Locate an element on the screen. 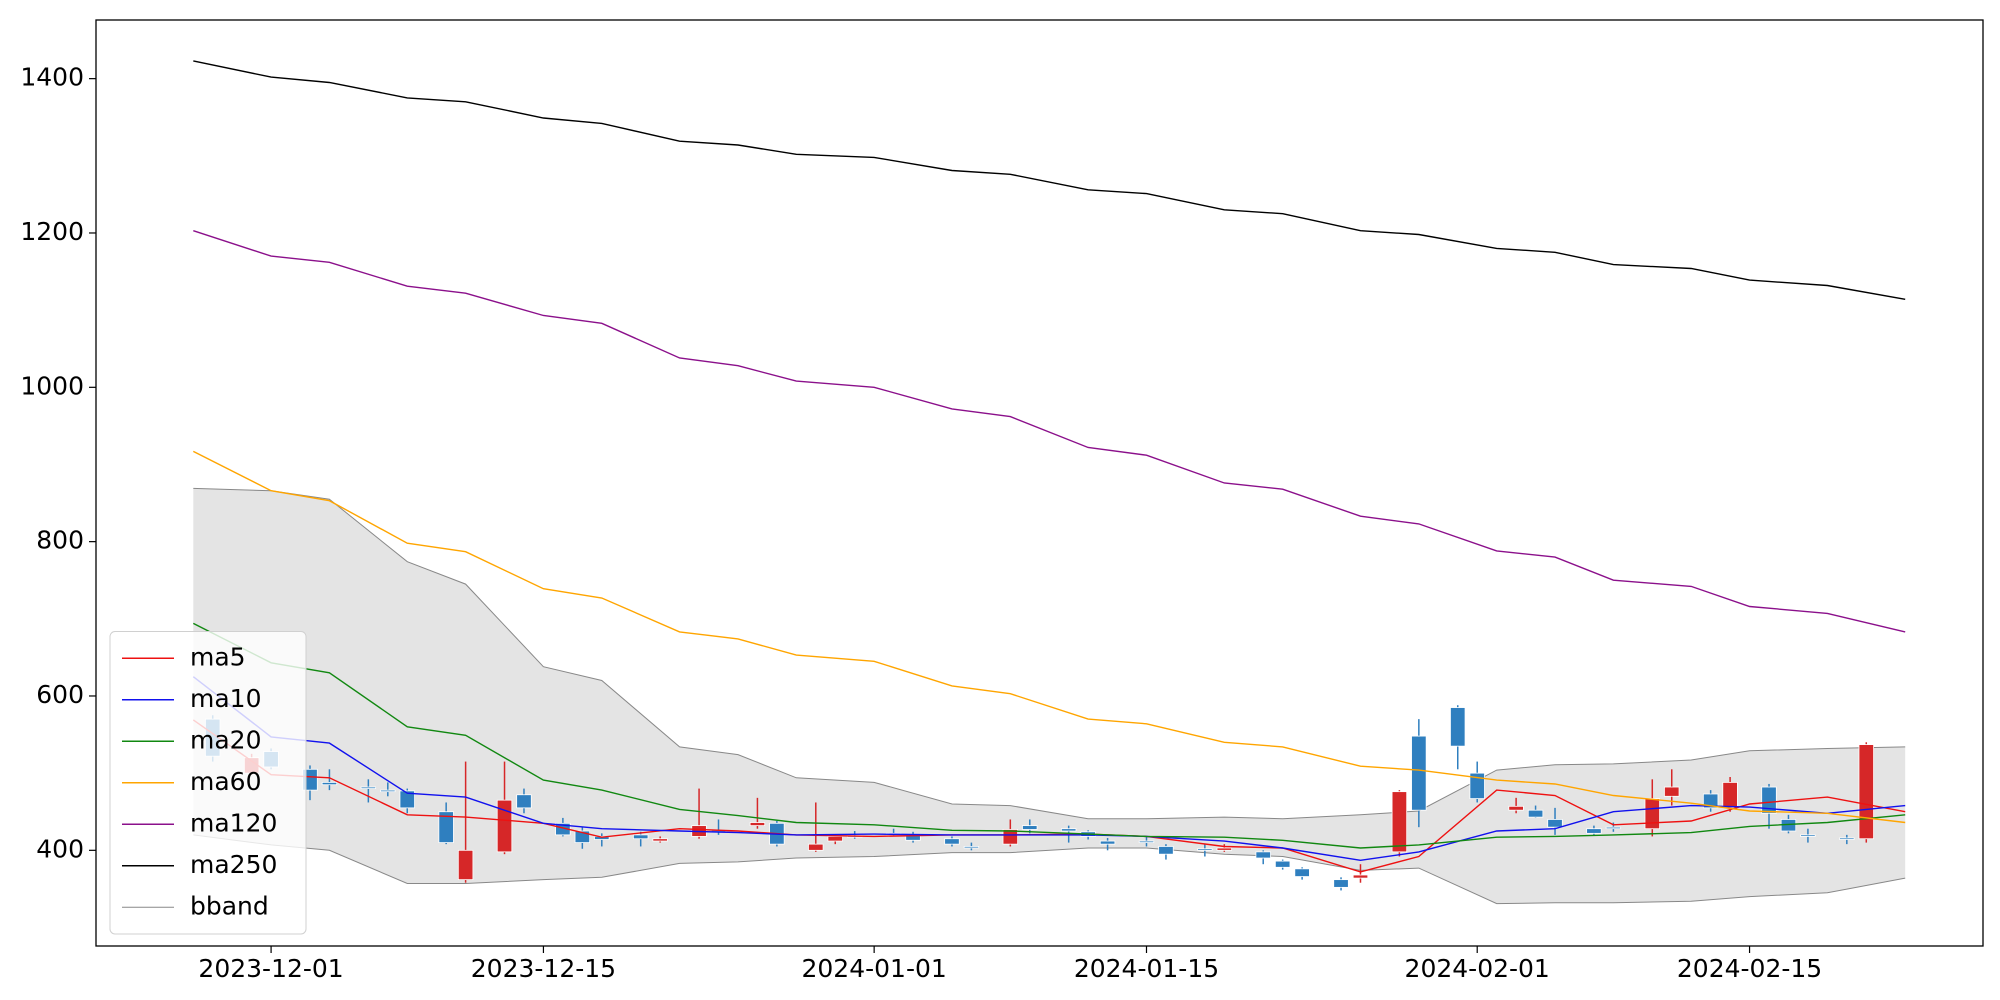 This screenshot has width=2000, height=1000. x-tick-label: 2024-02-01 is located at coordinates (1477, 968).